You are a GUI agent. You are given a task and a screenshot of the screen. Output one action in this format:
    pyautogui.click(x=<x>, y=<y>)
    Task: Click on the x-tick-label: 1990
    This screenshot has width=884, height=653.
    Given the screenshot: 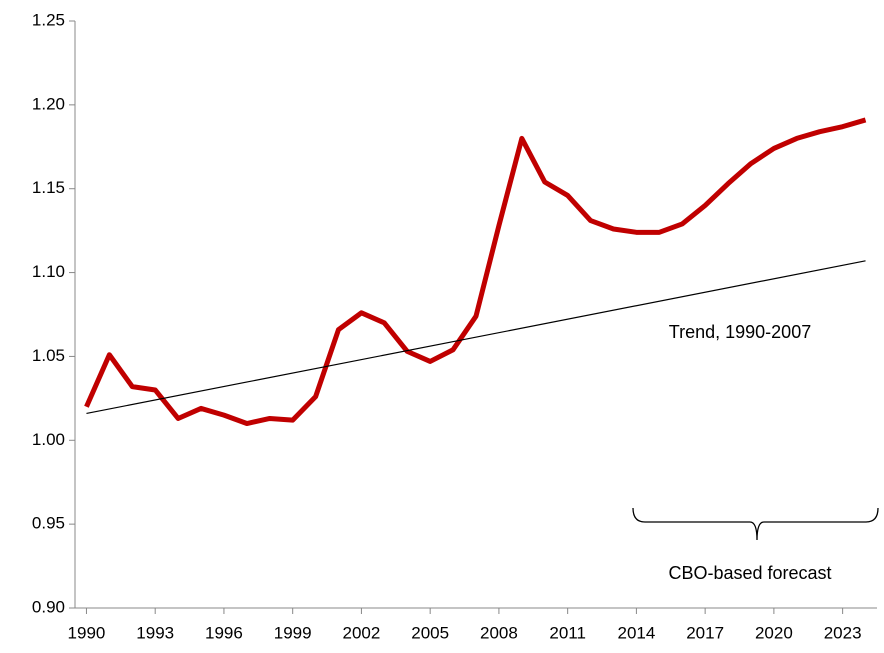 What is the action you would take?
    pyautogui.click(x=87, y=632)
    